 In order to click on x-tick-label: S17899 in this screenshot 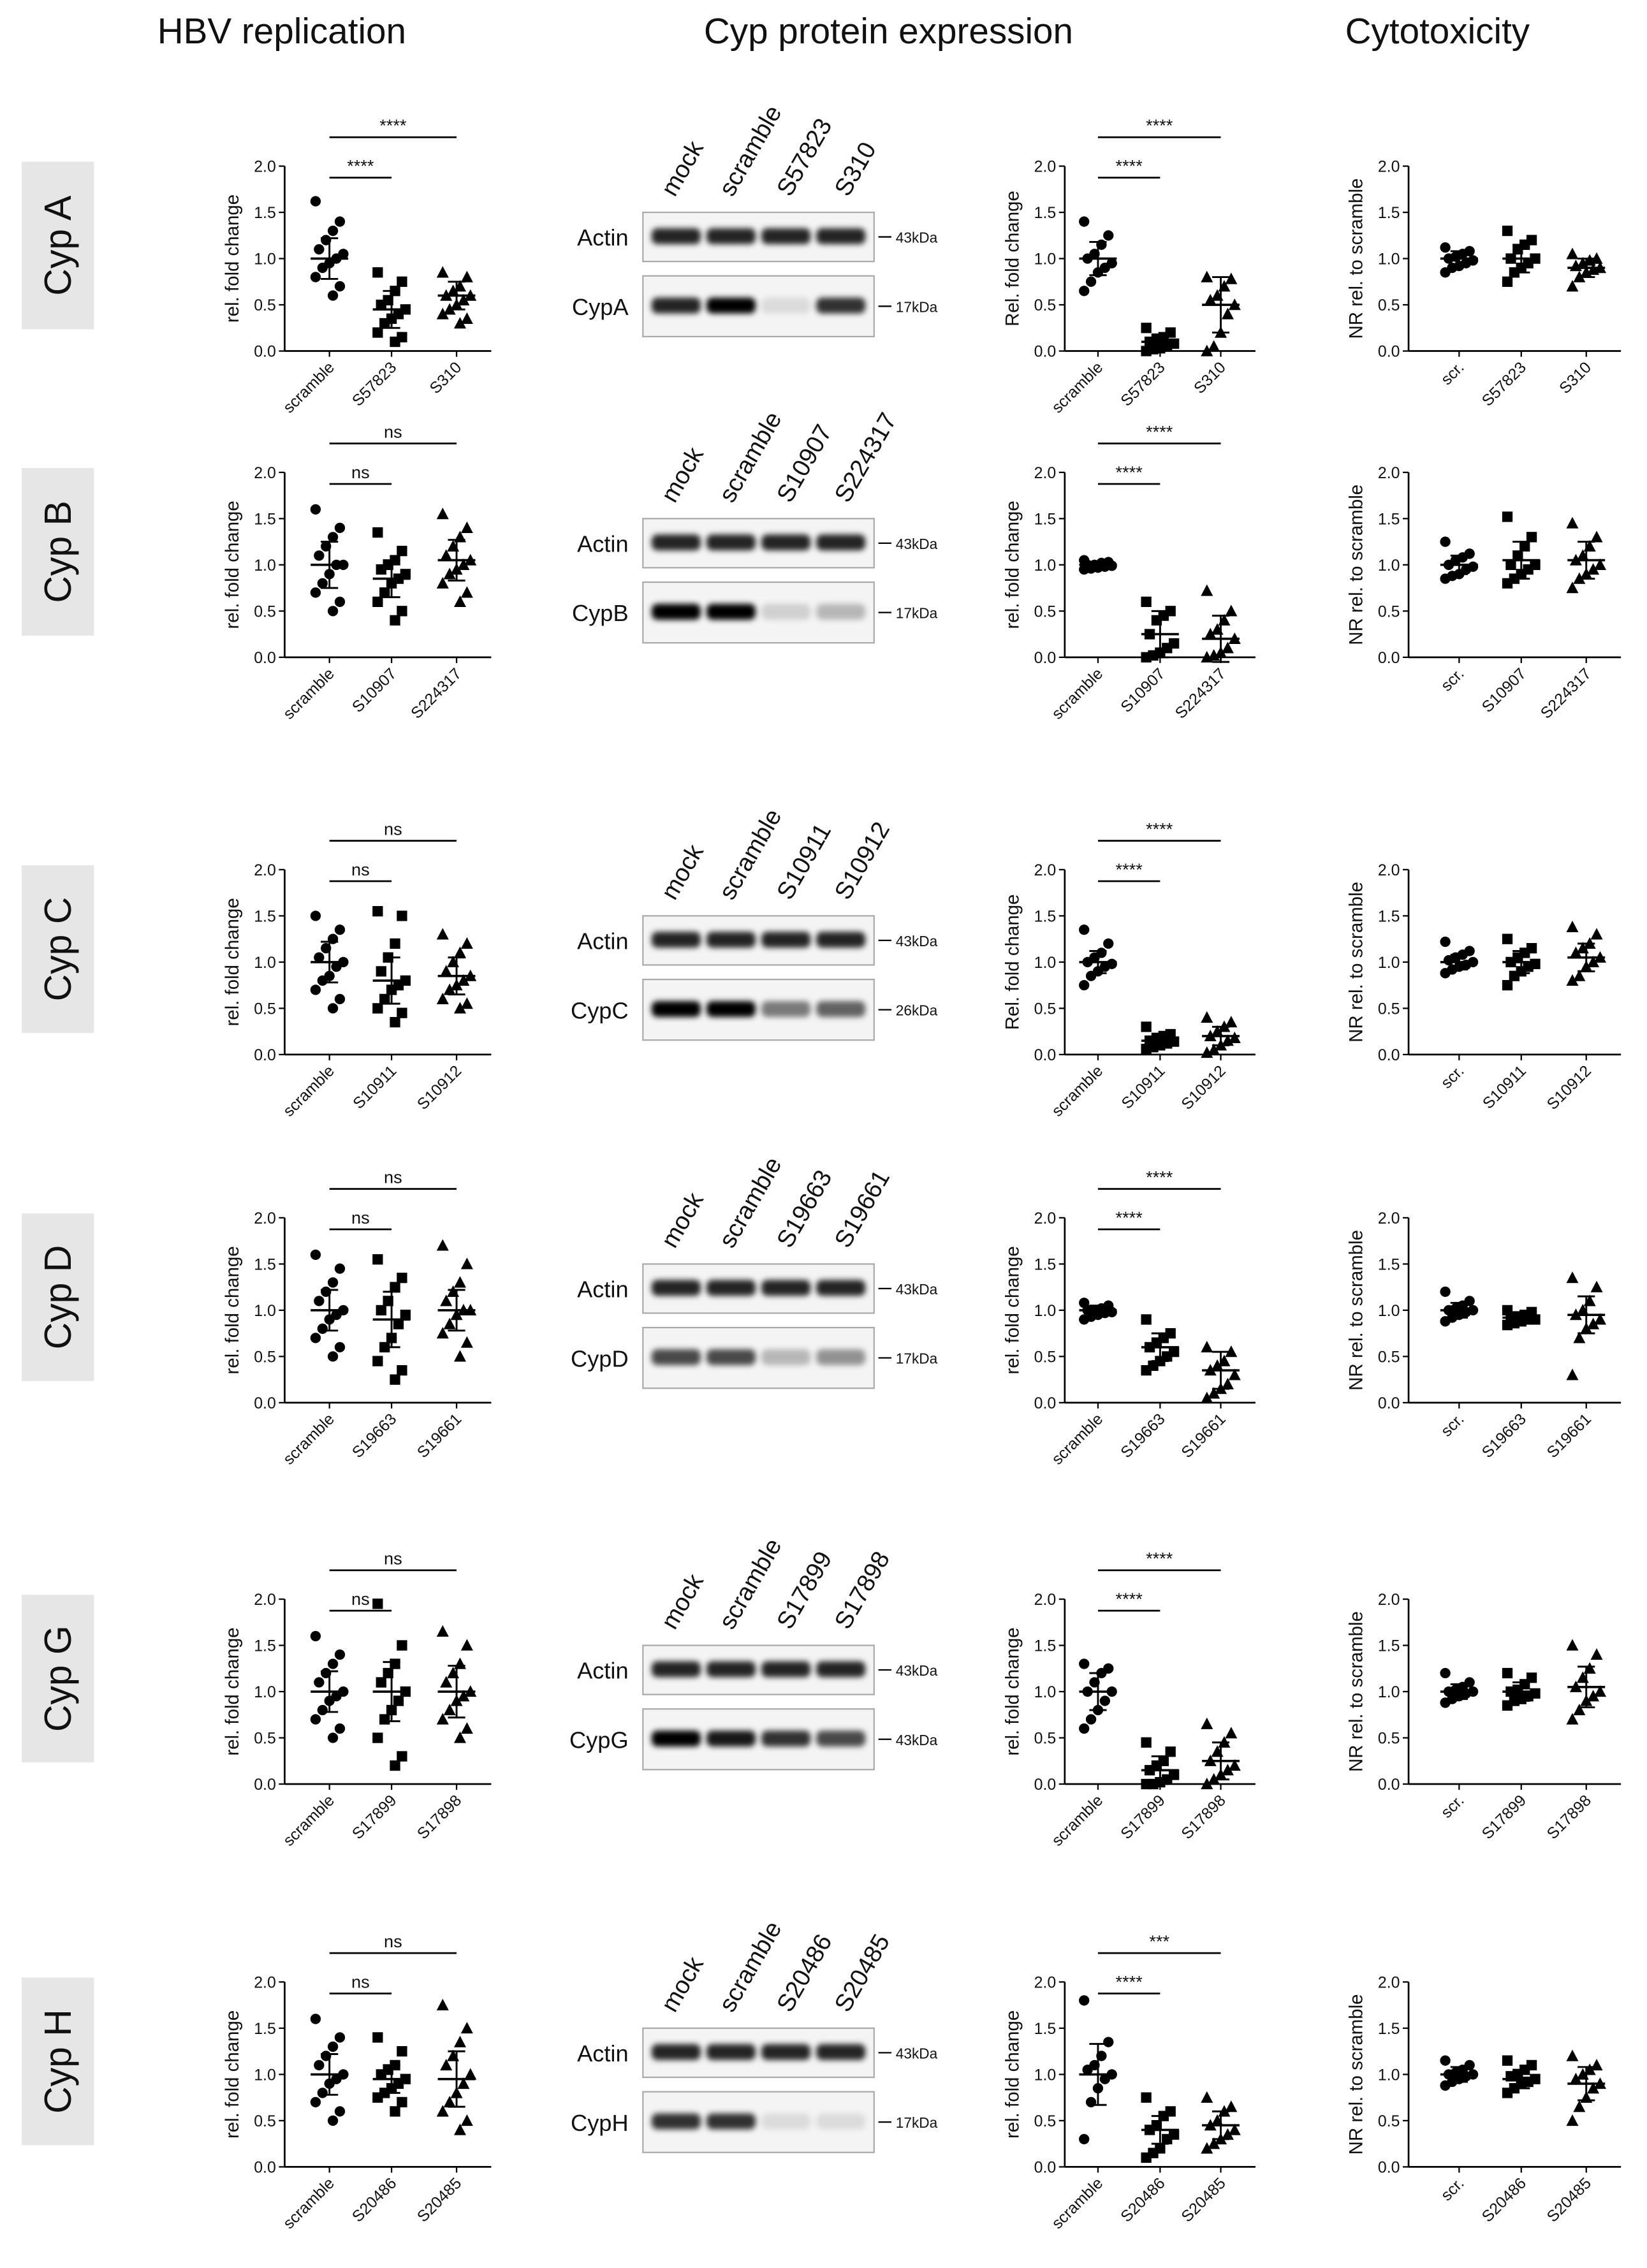, I will do `click(374, 1817)`.